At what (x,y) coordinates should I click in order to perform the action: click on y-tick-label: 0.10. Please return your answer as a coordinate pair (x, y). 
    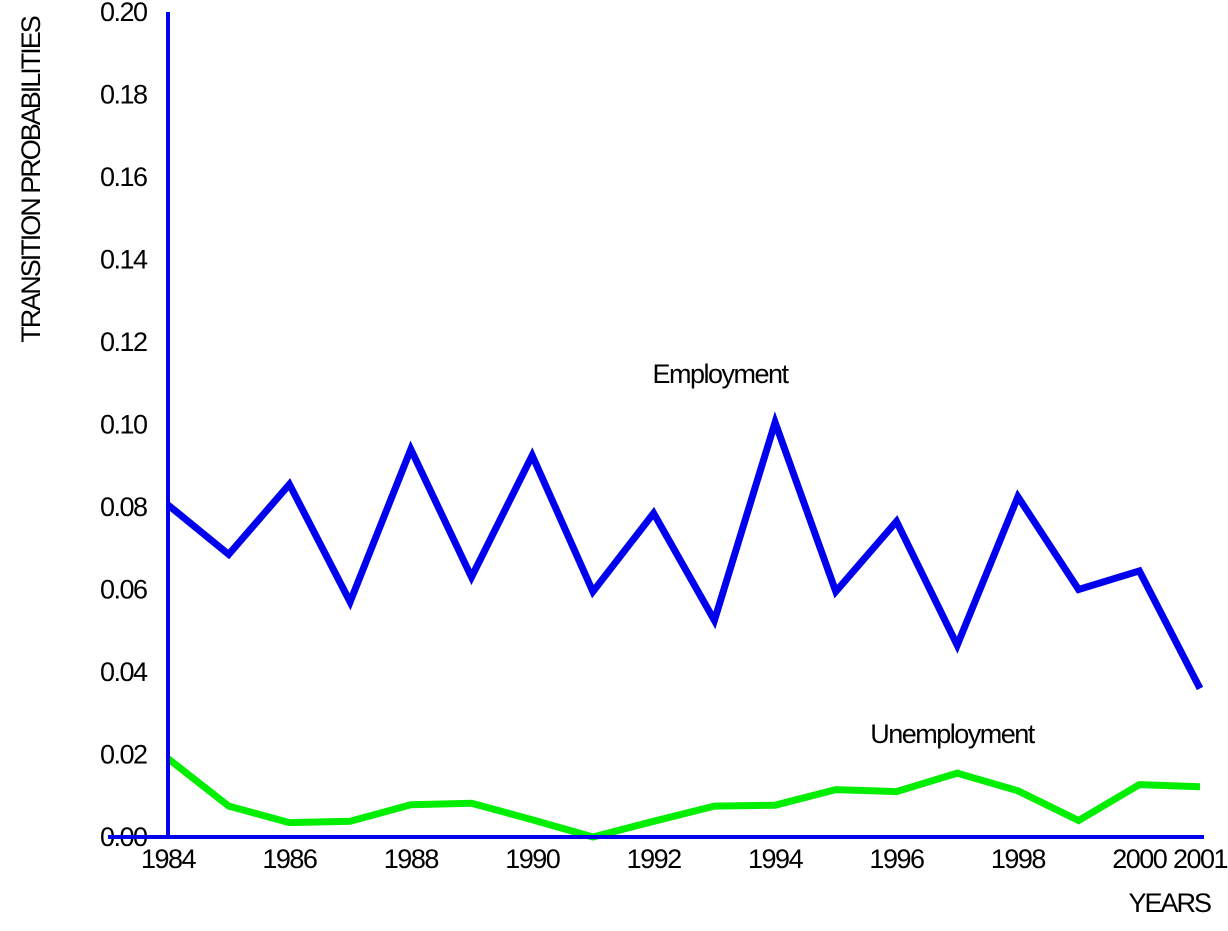
    Looking at the image, I should click on (123, 425).